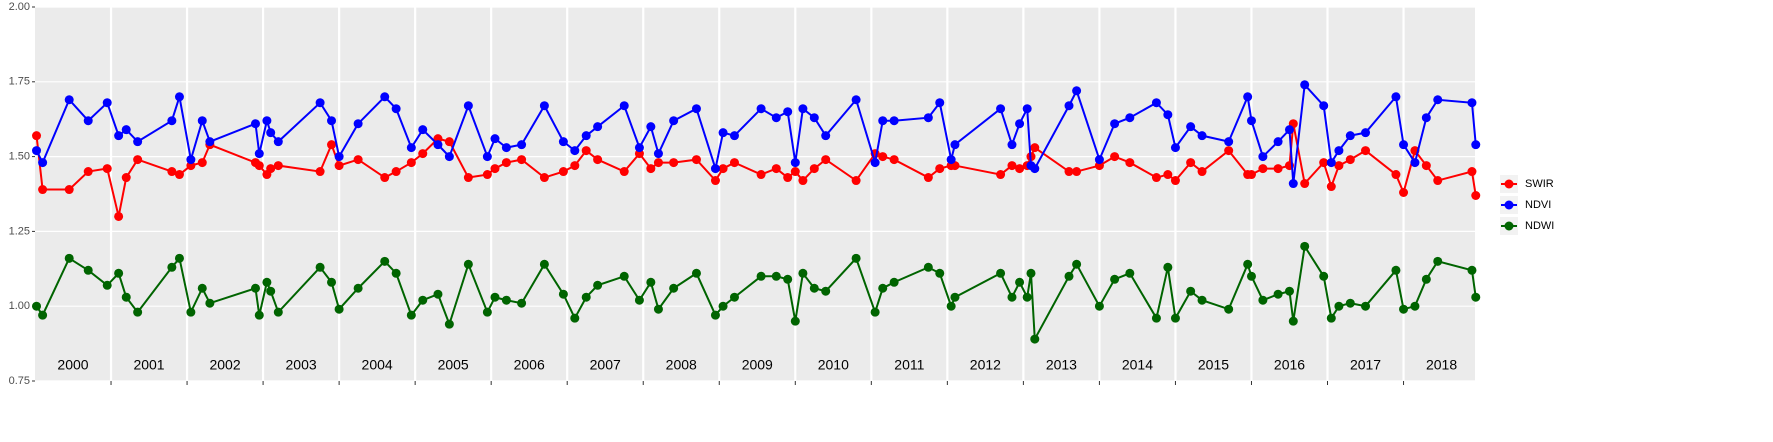 The width and height of the screenshot is (1773, 442). Describe the element at coordinates (72, 365) in the screenshot. I see `year-label: 2000` at that location.